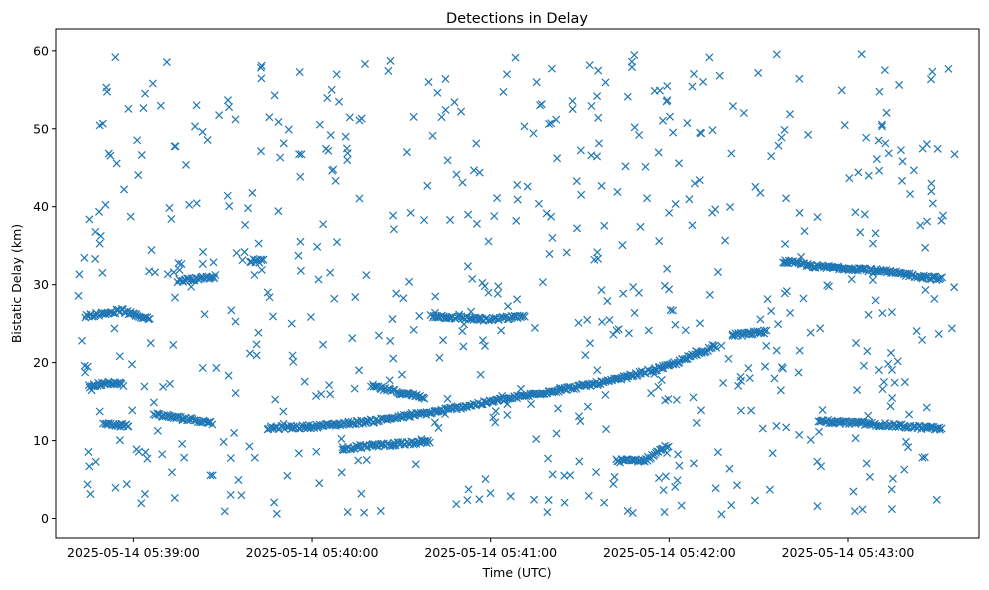  Describe the element at coordinates (41, 128) in the screenshot. I see `y-tick-label: 50` at that location.